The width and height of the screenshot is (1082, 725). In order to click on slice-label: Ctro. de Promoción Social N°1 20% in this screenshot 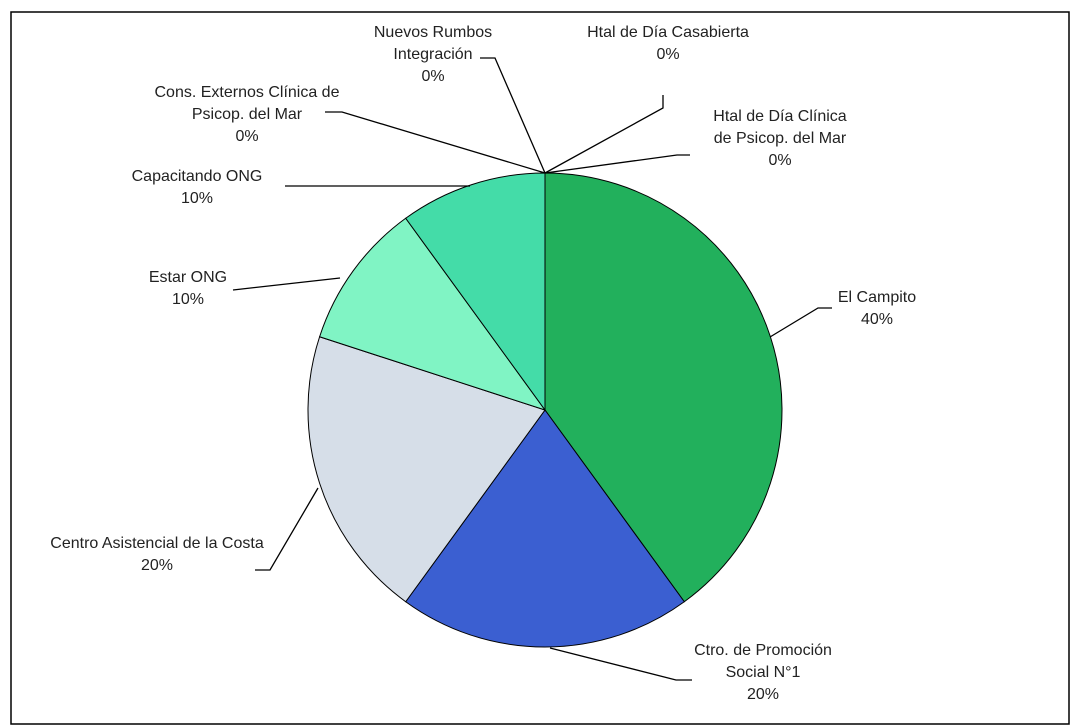, I will do `click(763, 673)`.